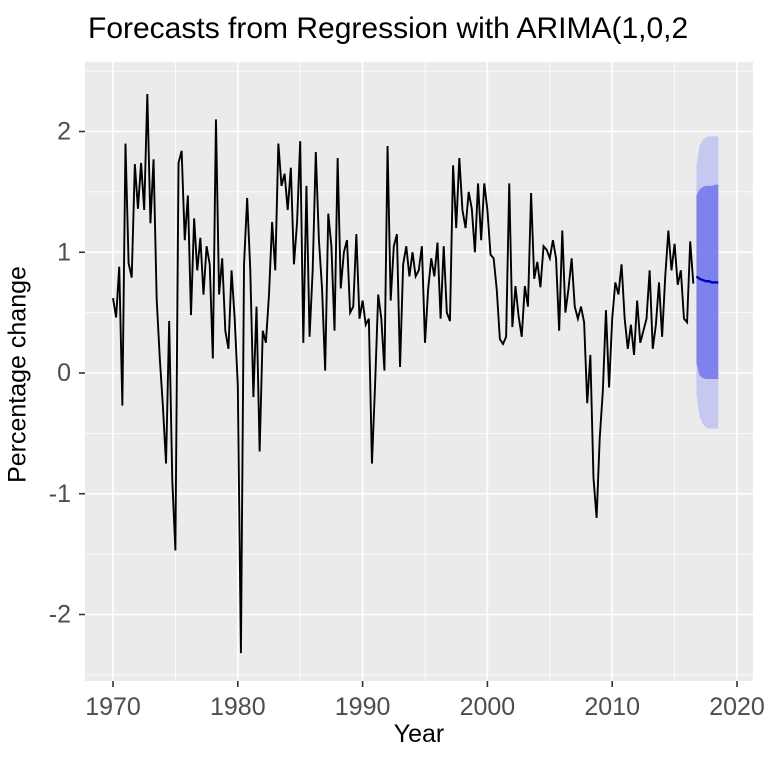 This screenshot has height=768, width=768. Describe the element at coordinates (419, 734) in the screenshot. I see `x-axis-title: Year` at that location.